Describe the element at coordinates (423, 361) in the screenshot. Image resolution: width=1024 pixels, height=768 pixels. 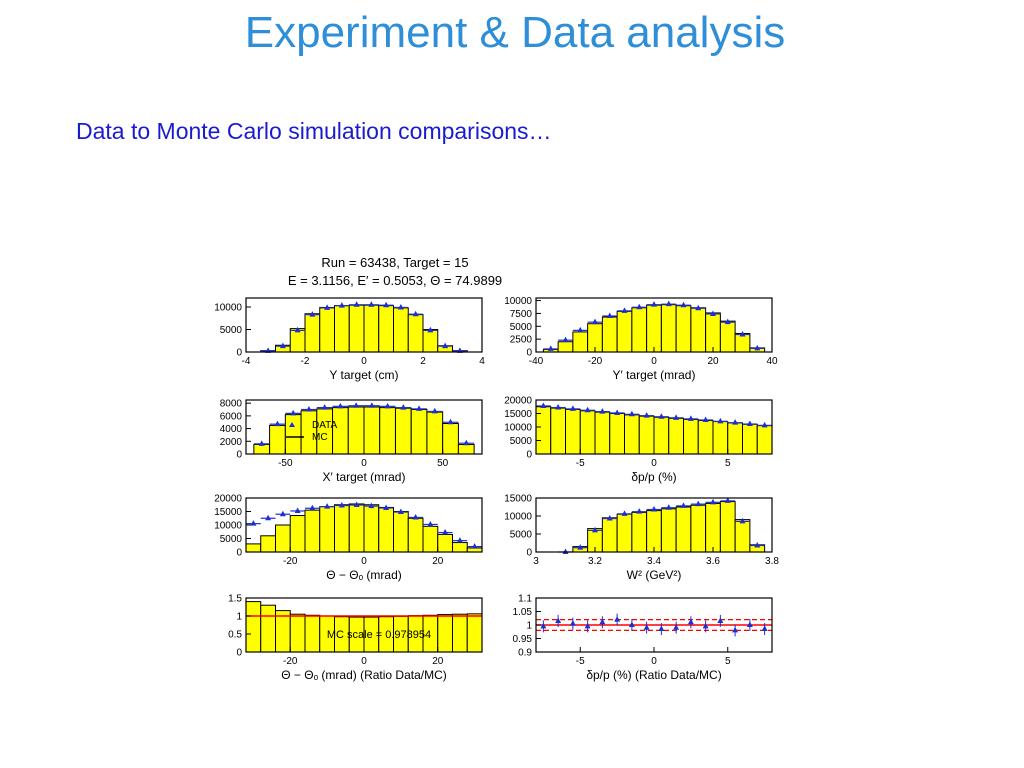
I see `x-tick-label: 2` at that location.